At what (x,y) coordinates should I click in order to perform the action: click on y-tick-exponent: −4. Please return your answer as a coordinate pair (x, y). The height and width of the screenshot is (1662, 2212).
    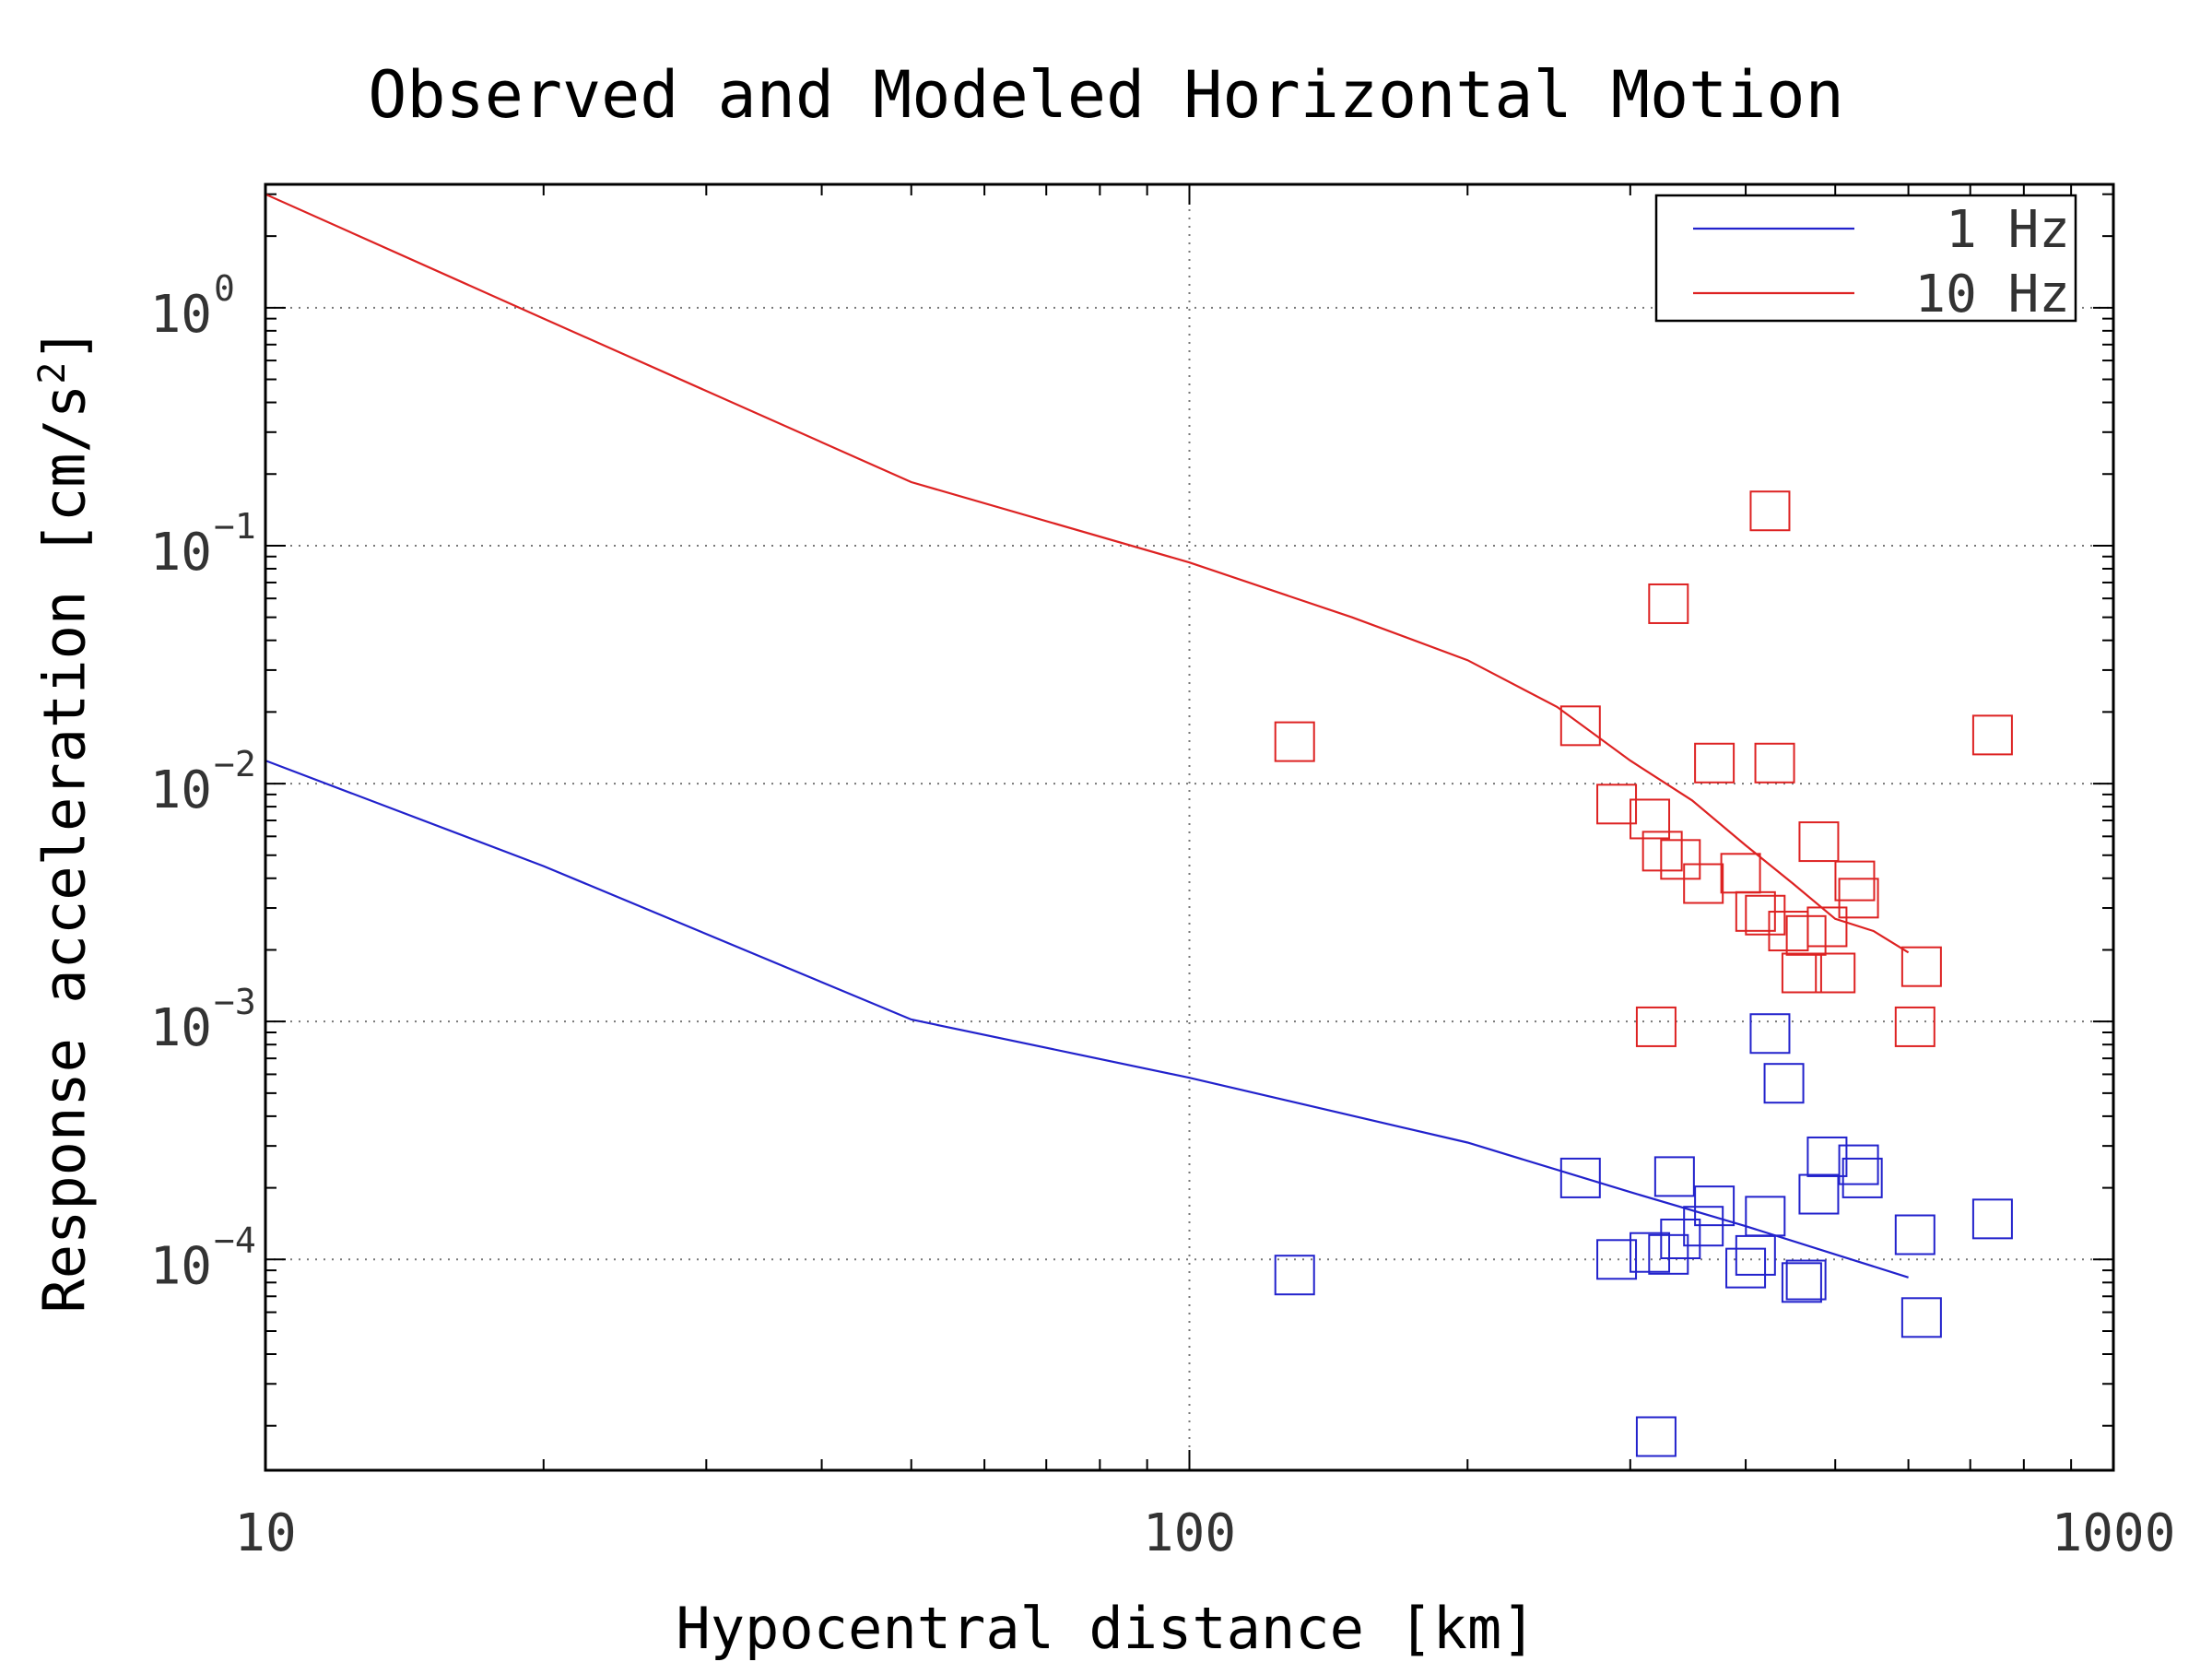
    Looking at the image, I should click on (235, 1240).